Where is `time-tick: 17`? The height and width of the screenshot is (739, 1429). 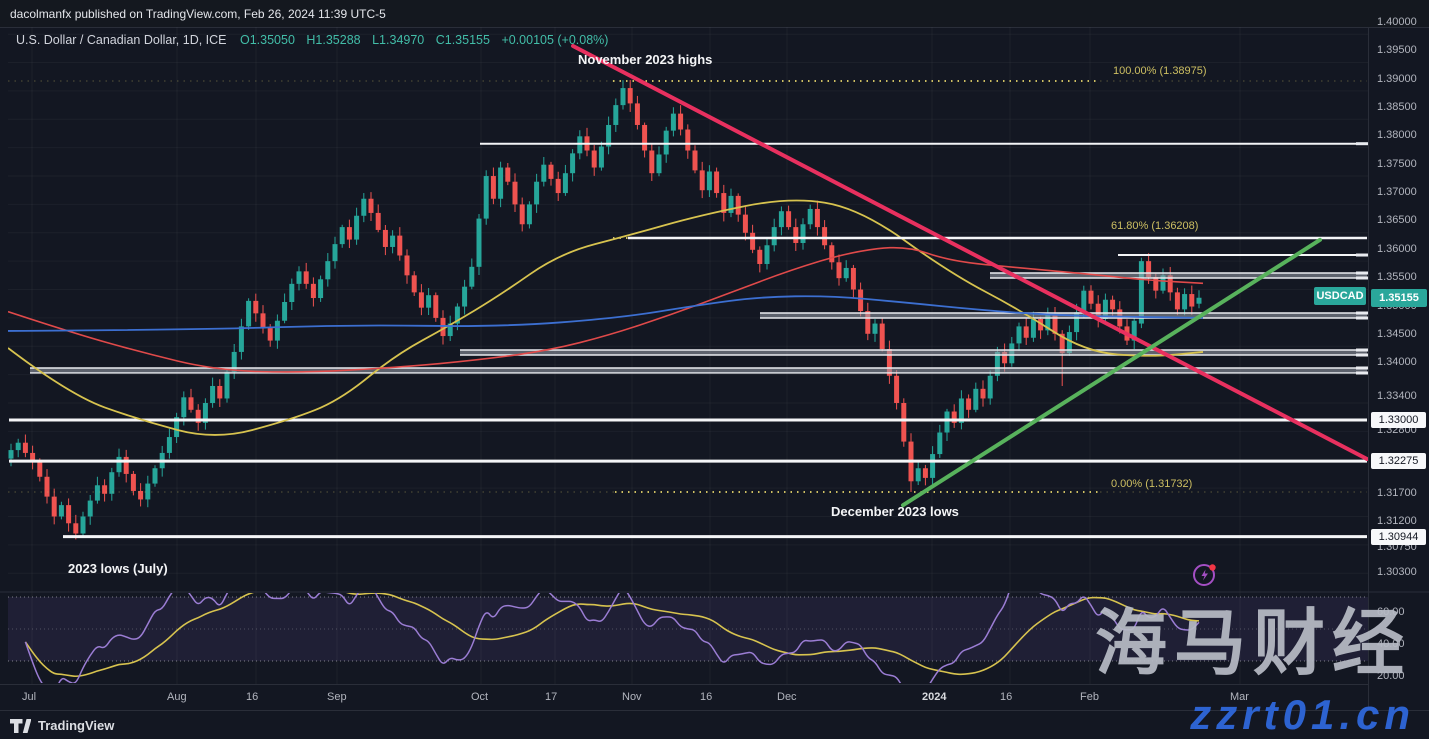 time-tick: 17 is located at coordinates (551, 697).